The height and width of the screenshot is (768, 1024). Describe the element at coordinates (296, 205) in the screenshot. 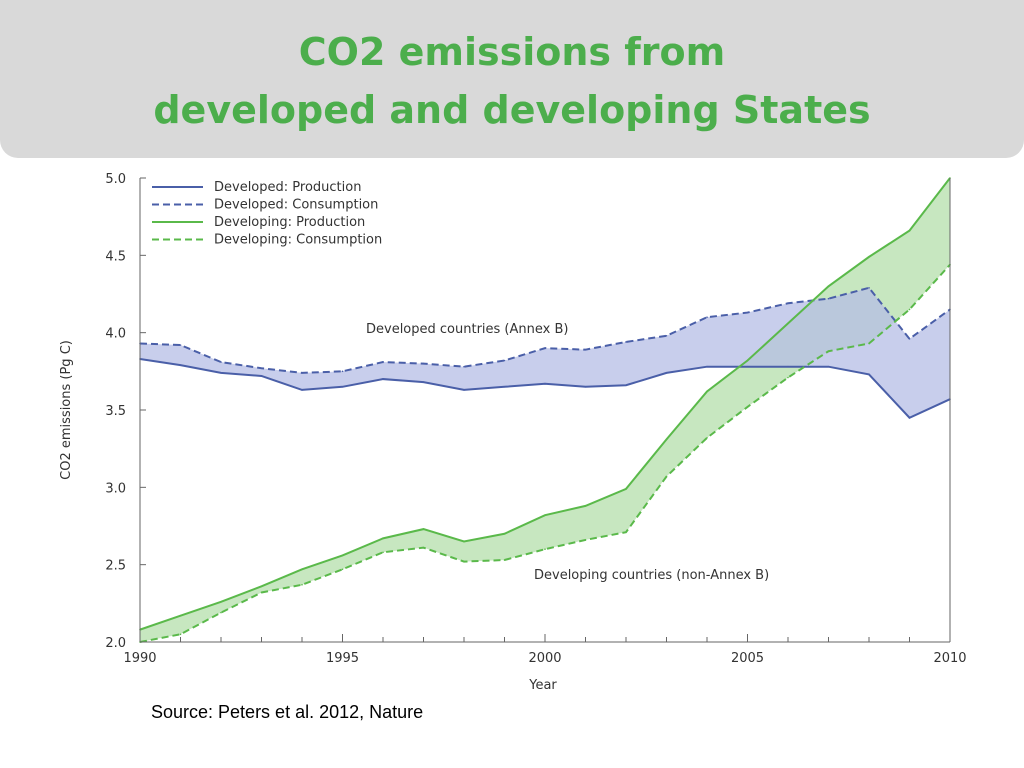

I see `legend-entry-1: Developed: Consumption` at that location.